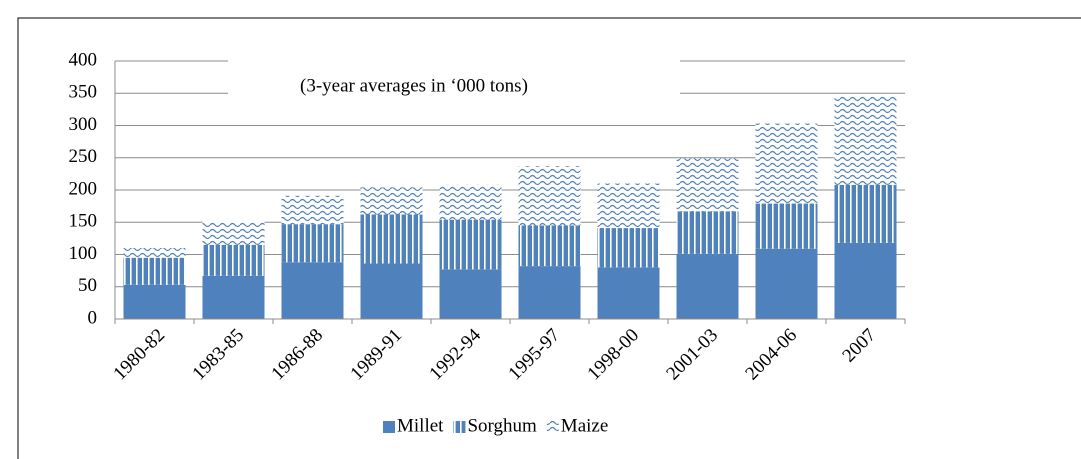  What do you see at coordinates (771, 355) in the screenshot?
I see `x-tick-label: 2004-06` at bounding box center [771, 355].